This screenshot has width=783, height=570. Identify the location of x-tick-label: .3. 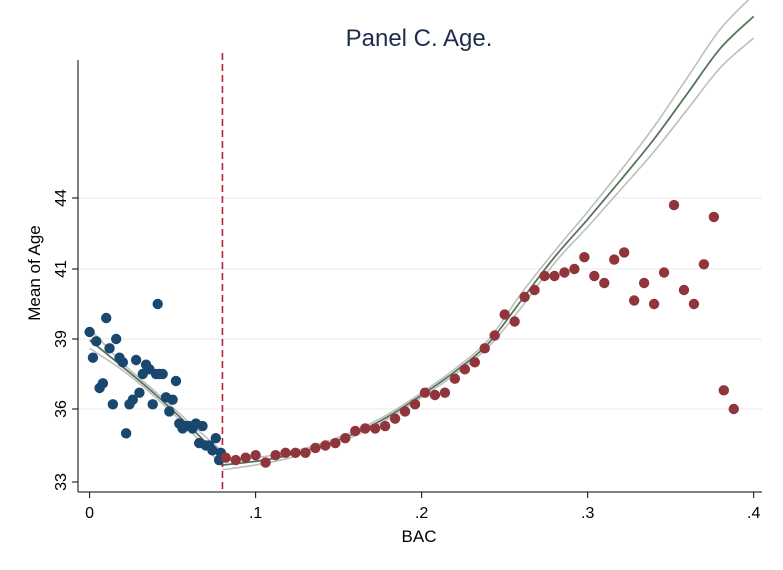
(587, 513).